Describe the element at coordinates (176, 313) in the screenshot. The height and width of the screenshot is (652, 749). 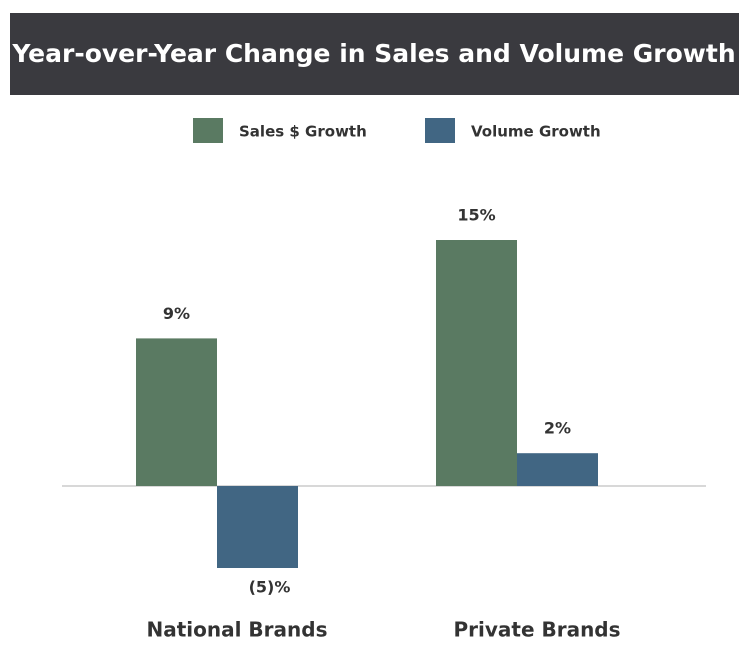
I see `data-label: 9%` at that location.